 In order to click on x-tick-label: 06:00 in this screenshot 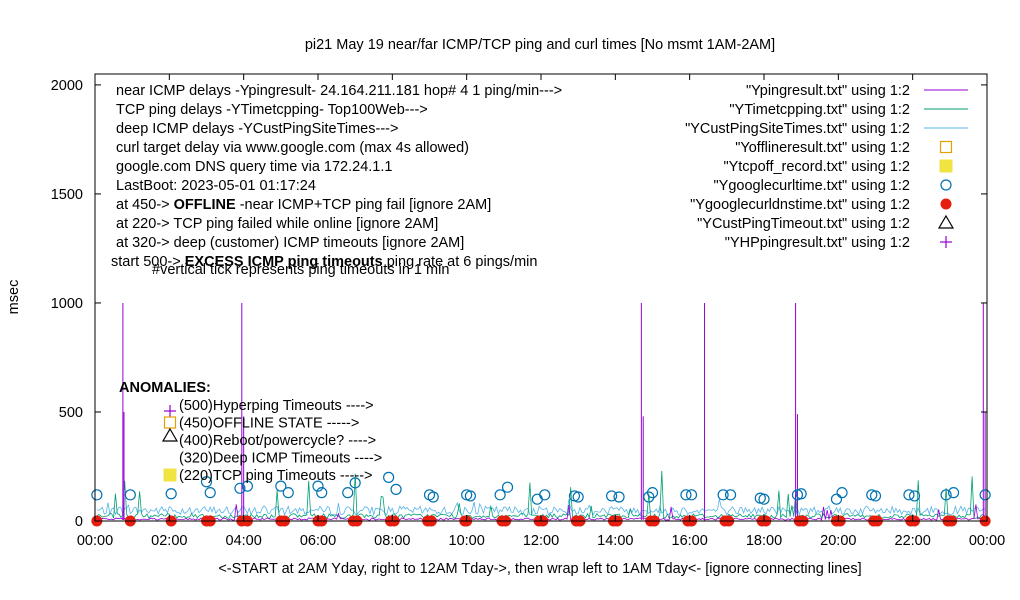, I will do `click(318, 541)`.